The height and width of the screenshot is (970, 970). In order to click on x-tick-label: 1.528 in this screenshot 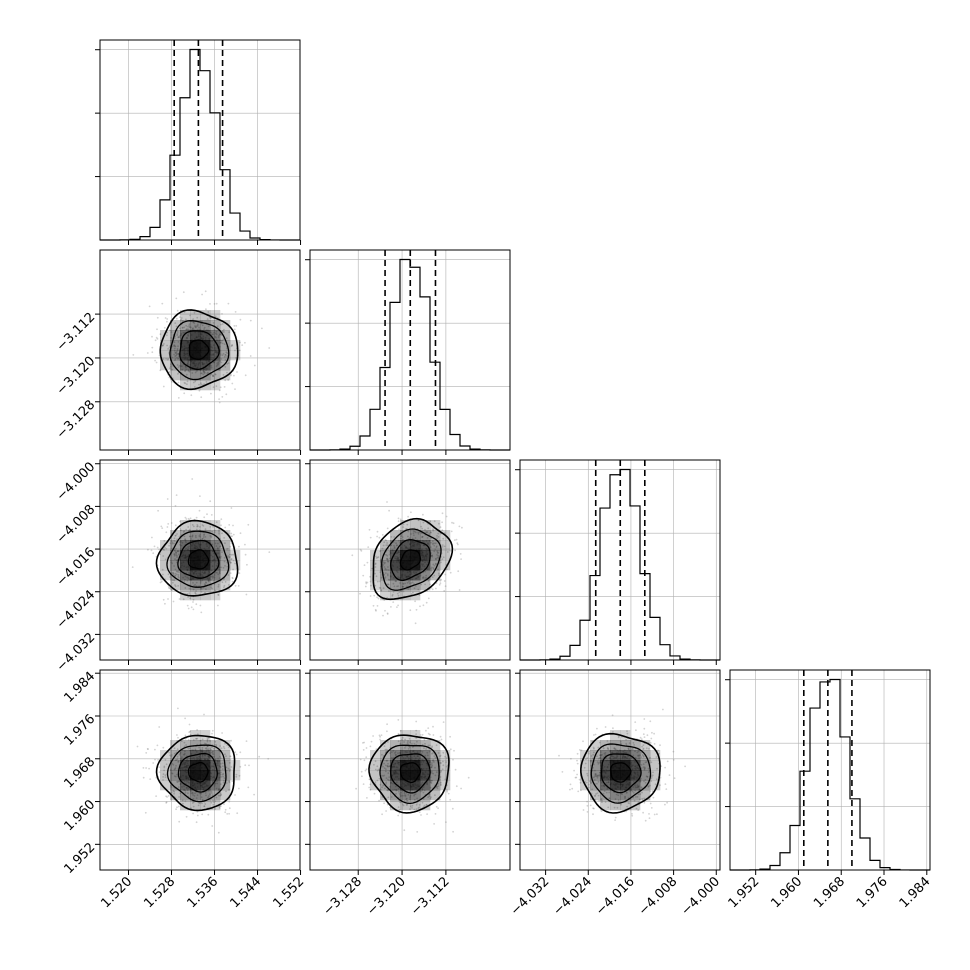, I will do `click(159, 892)`.